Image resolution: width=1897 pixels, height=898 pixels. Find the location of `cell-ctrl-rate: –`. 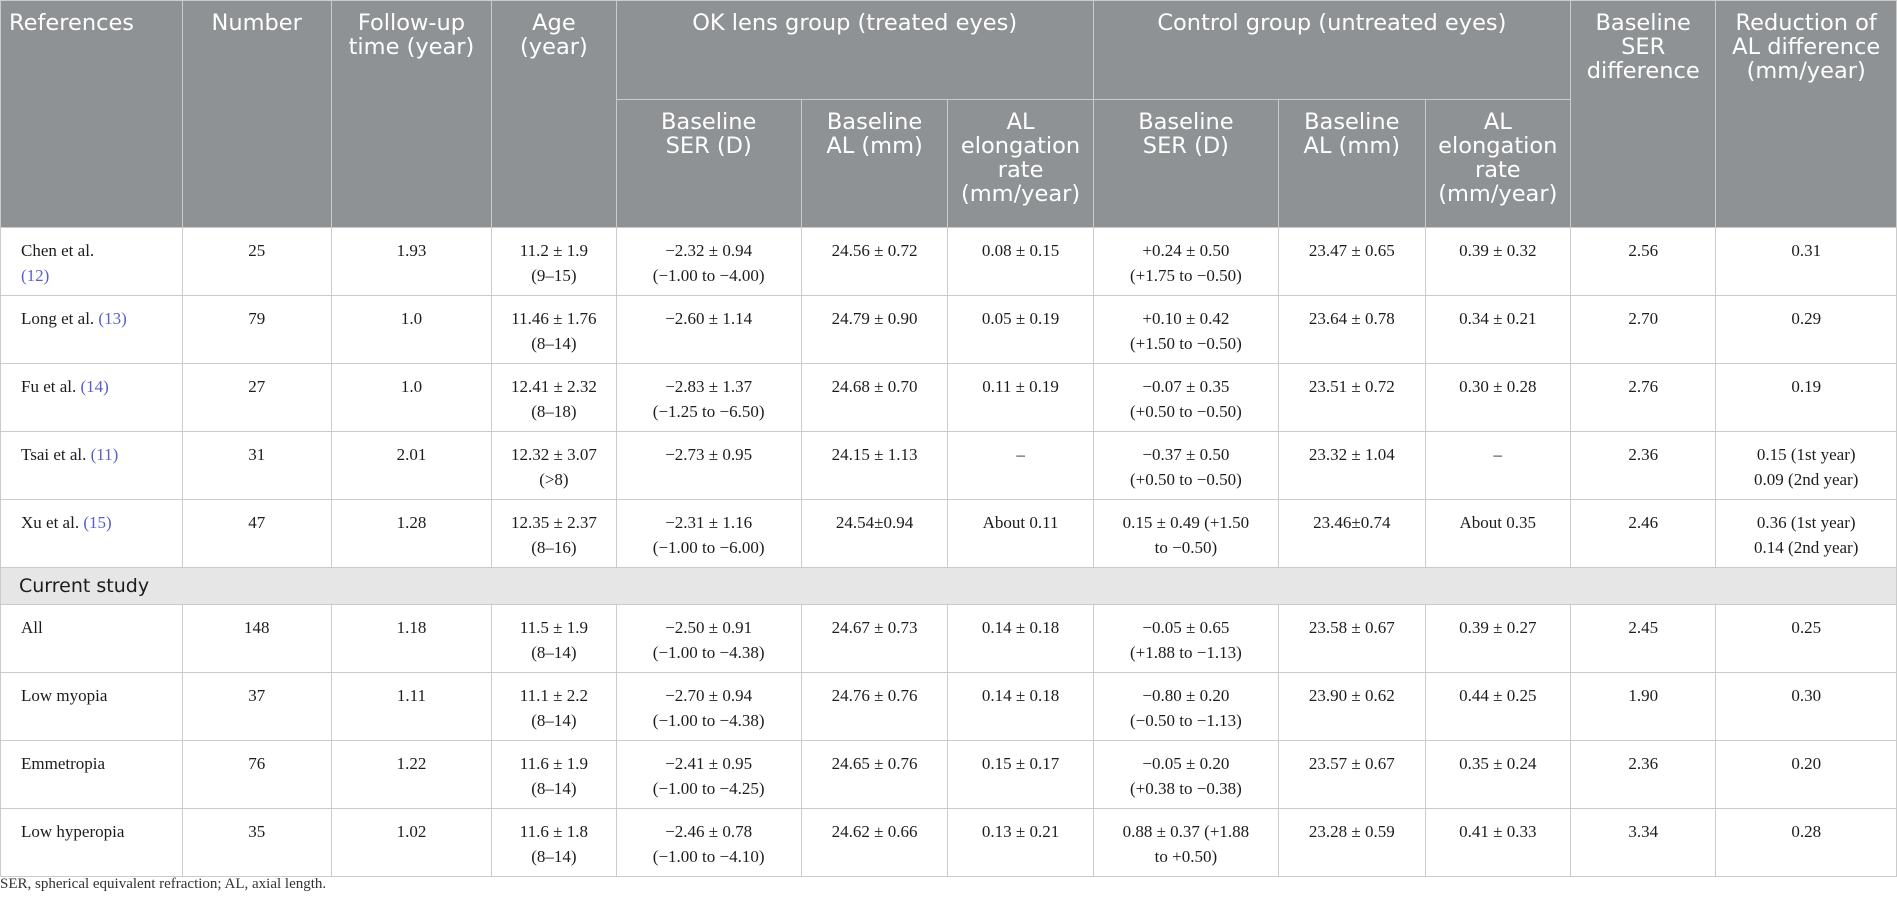

cell-ctrl-rate: – is located at coordinates (1498, 465).